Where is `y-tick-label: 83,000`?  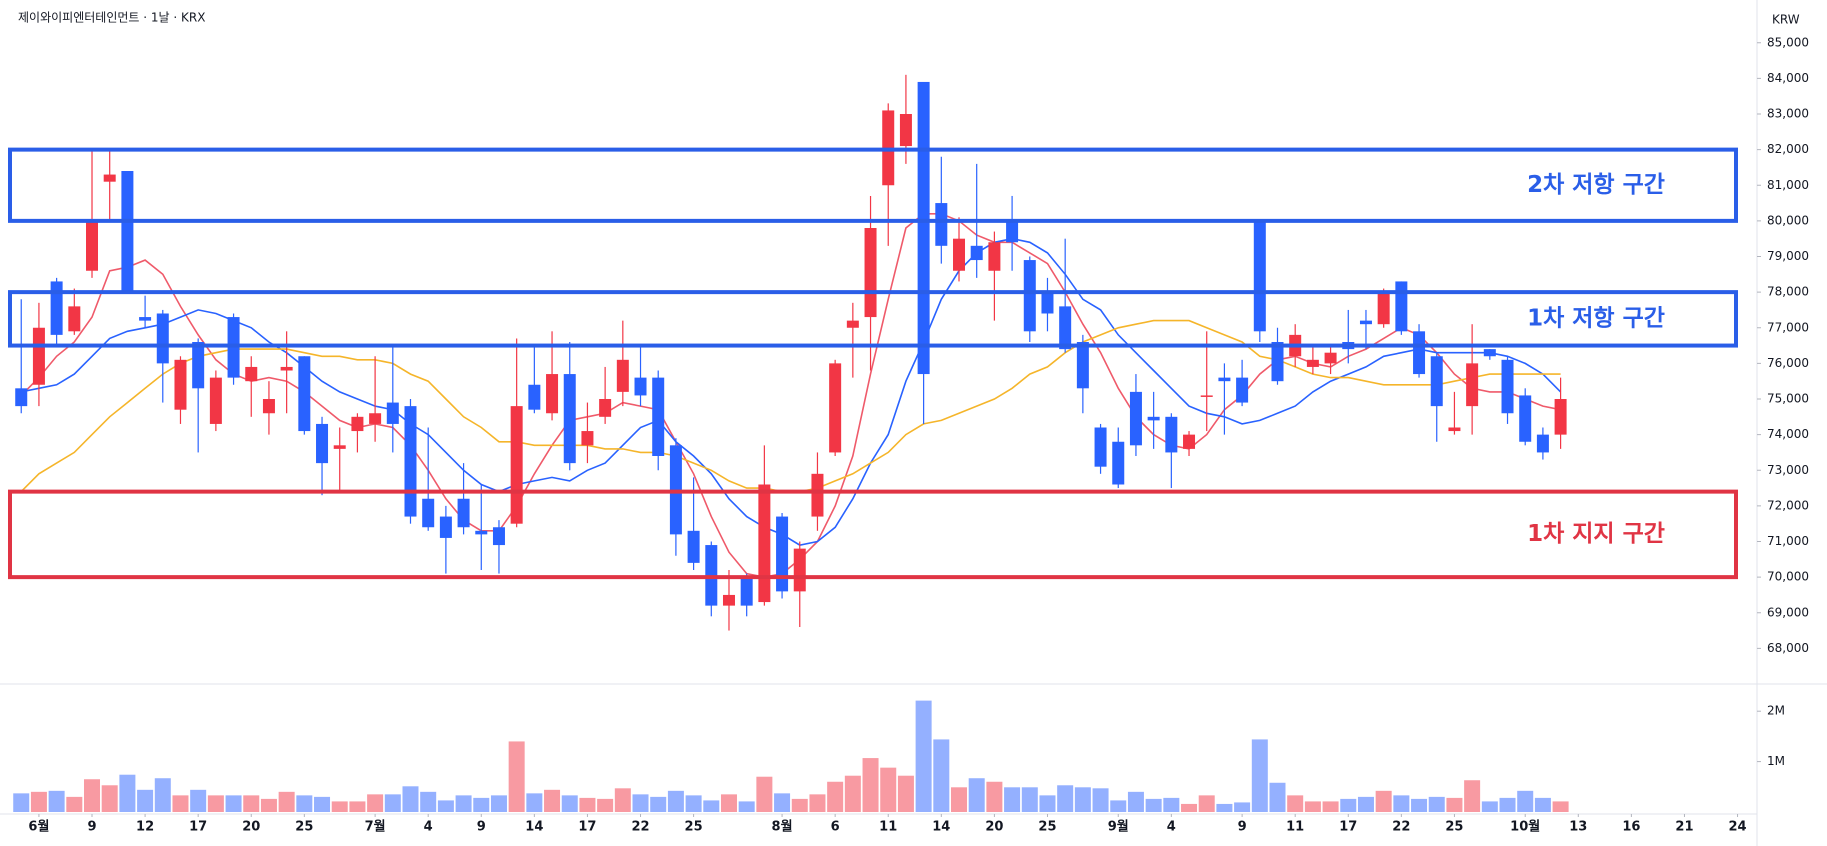 y-tick-label: 83,000 is located at coordinates (1788, 114).